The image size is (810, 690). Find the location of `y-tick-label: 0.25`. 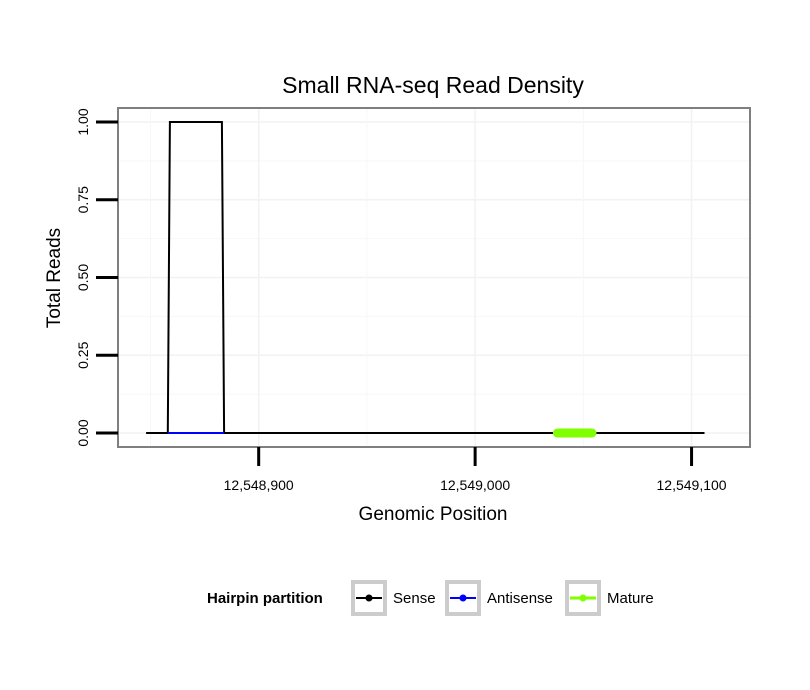

y-tick-label: 0.25 is located at coordinates (83, 354).